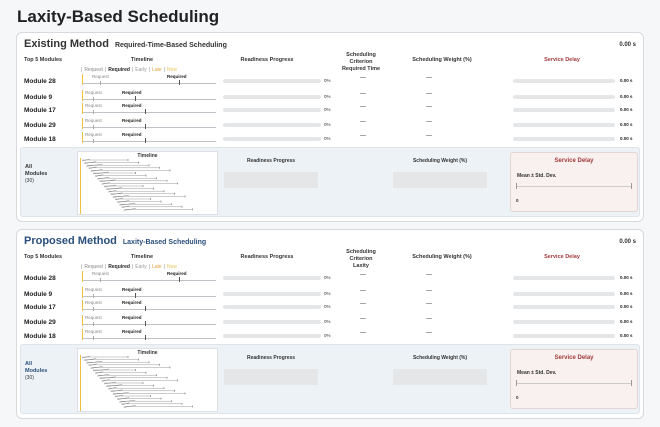  Describe the element at coordinates (331, 80) in the screenshot. I see `module-row: Module 28 Request Required 0% — — 0.00 s` at that location.